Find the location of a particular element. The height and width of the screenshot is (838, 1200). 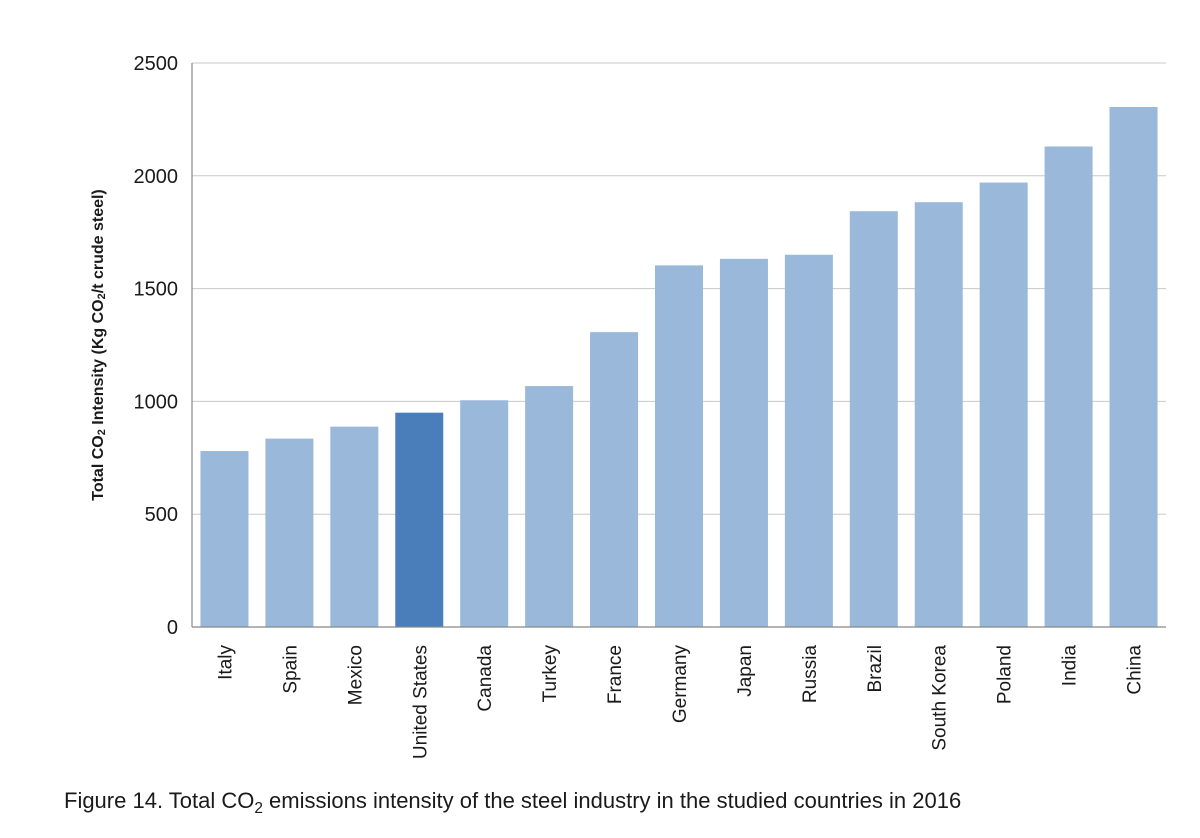

x-tick-label: France is located at coordinates (615, 674).